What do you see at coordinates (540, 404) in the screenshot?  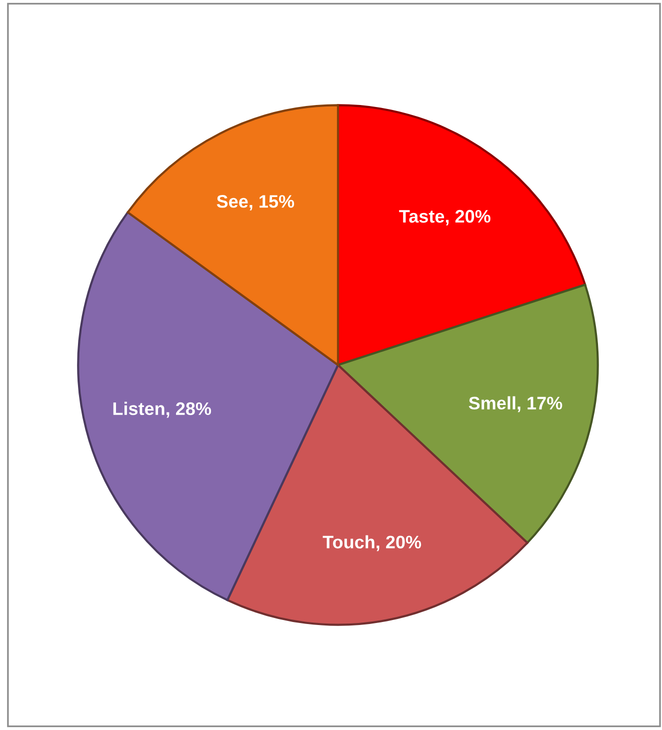 I see `data-label: , 17%` at bounding box center [540, 404].